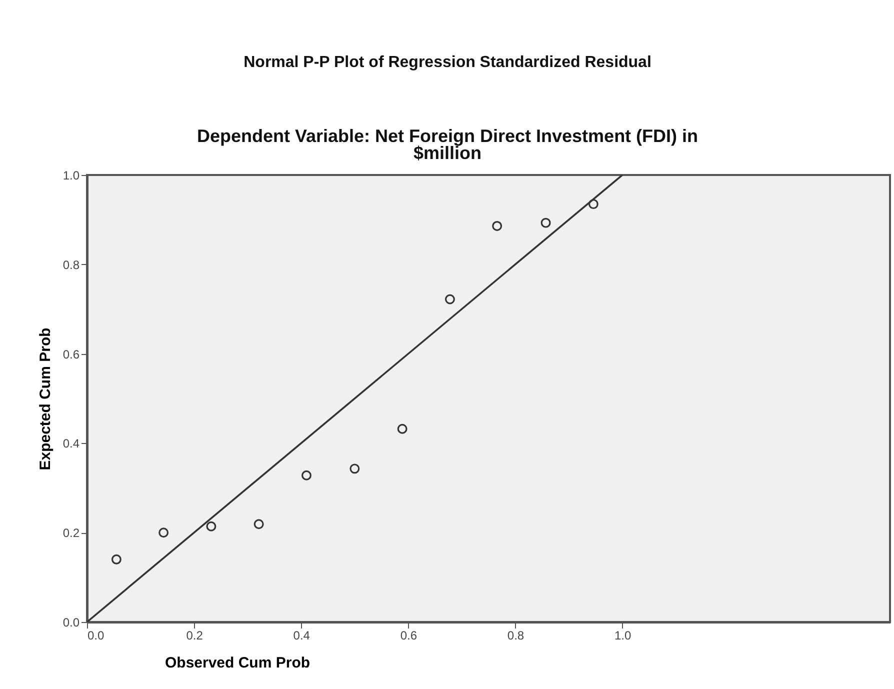 This screenshot has height=689, width=894. What do you see at coordinates (448, 62) in the screenshot?
I see `chart-title: Normal P-P Plot of Regression Standardized Residual` at bounding box center [448, 62].